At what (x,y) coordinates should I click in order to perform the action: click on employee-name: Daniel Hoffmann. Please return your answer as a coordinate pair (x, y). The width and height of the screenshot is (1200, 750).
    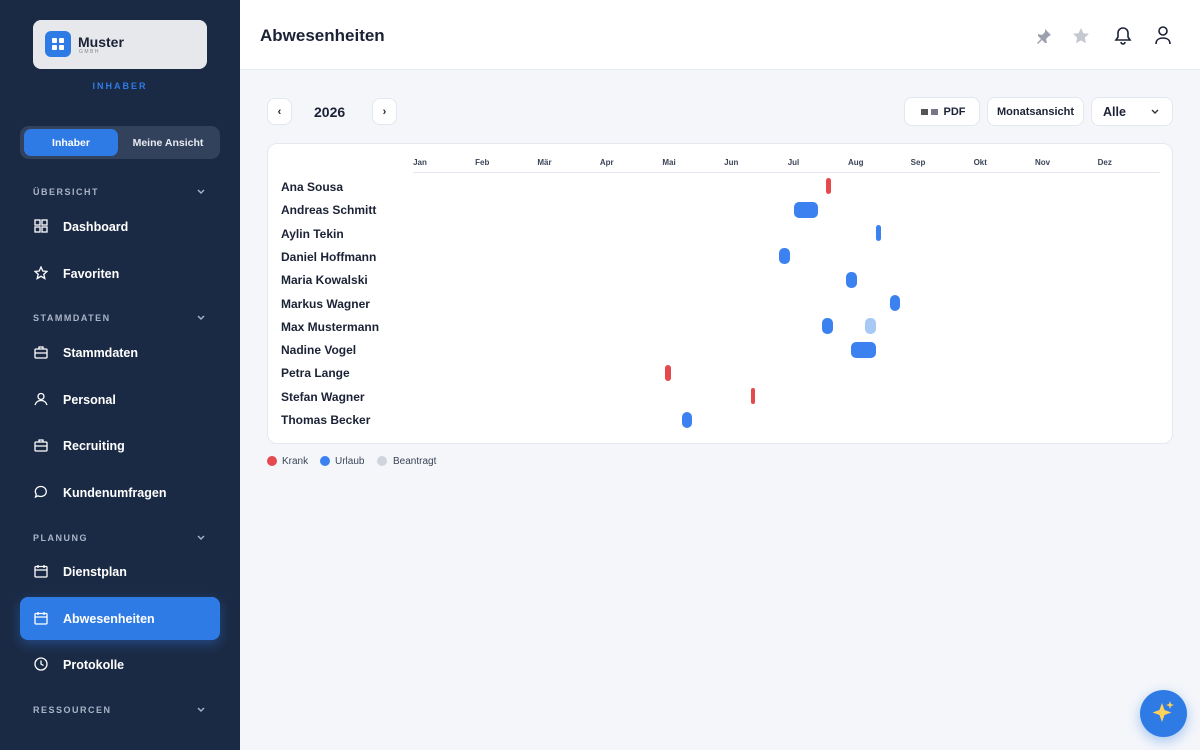
    Looking at the image, I should click on (329, 256).